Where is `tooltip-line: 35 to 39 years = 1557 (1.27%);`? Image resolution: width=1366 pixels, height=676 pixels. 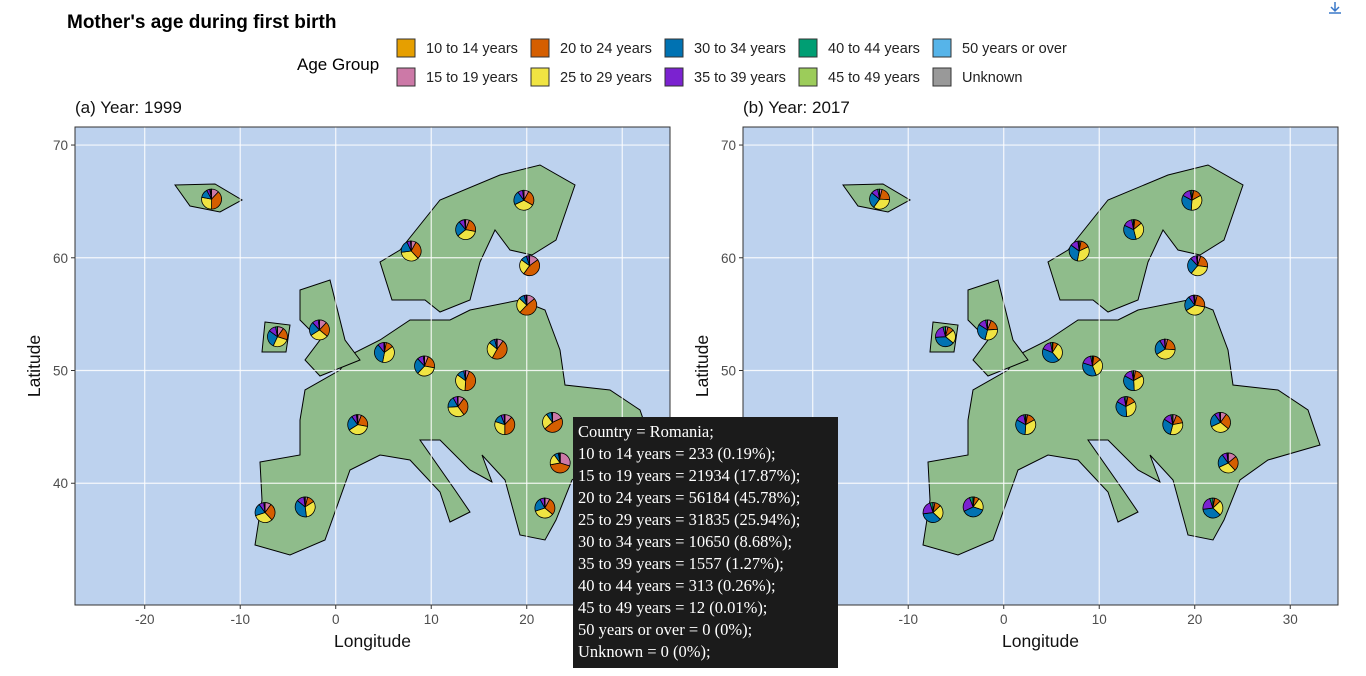
tooltip-line: 35 to 39 years = 1557 (1.27%); is located at coordinates (705, 564).